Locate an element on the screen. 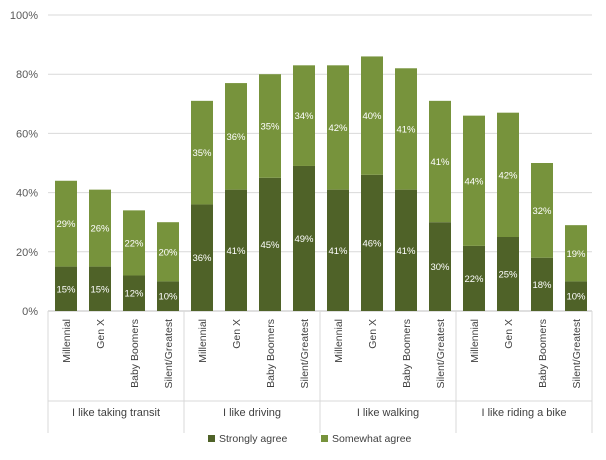  group-label: I like riding a bike is located at coordinates (524, 413).